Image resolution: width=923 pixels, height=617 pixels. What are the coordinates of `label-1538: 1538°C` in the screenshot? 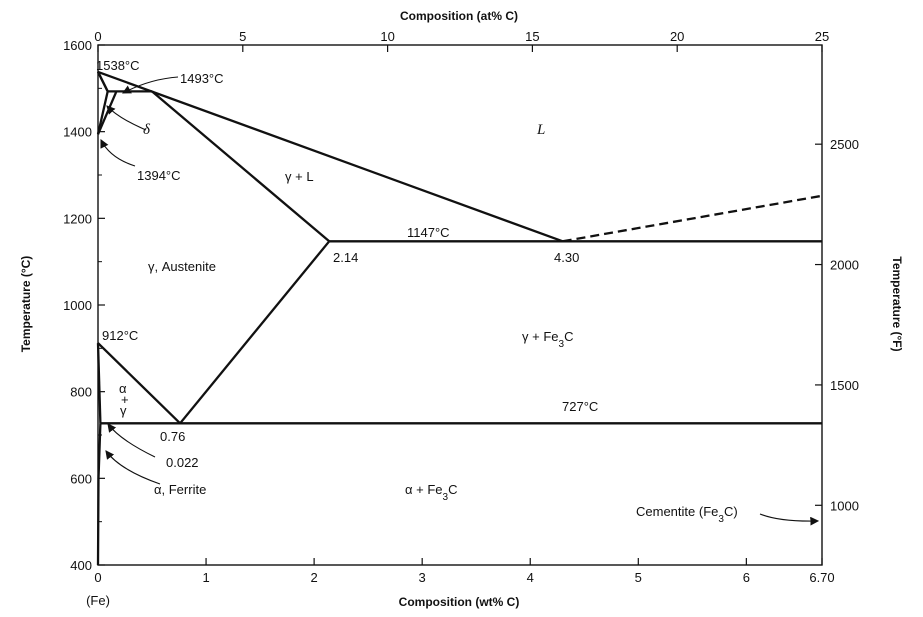 It's located at (118, 65).